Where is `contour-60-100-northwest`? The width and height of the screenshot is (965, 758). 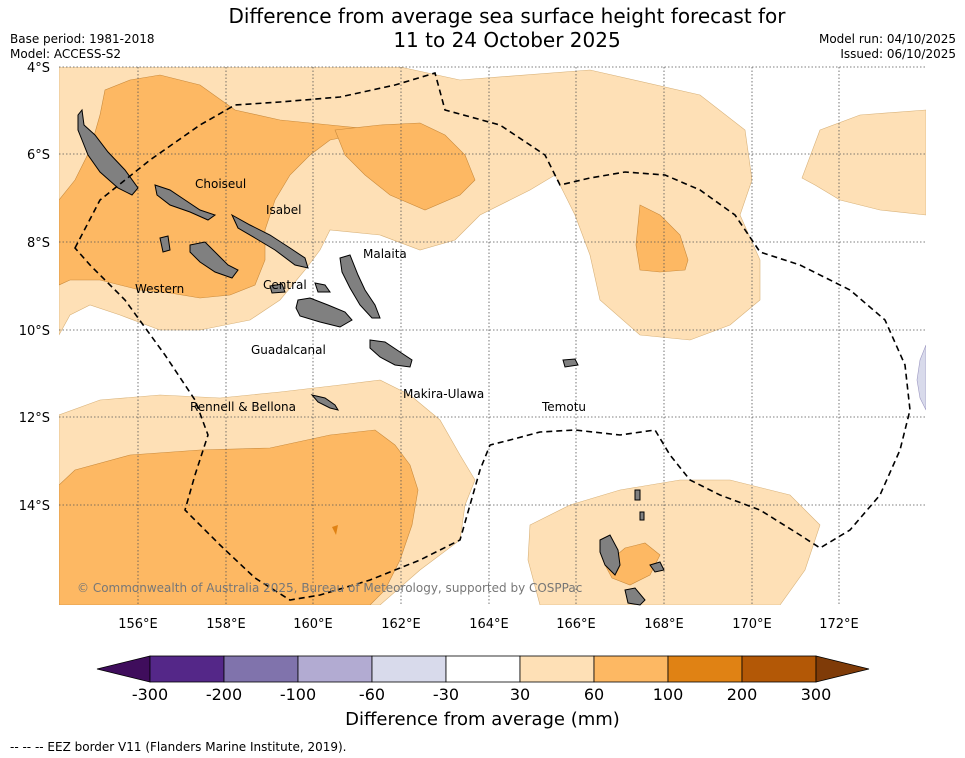 contour-60-100-northwest is located at coordinates (220, 186).